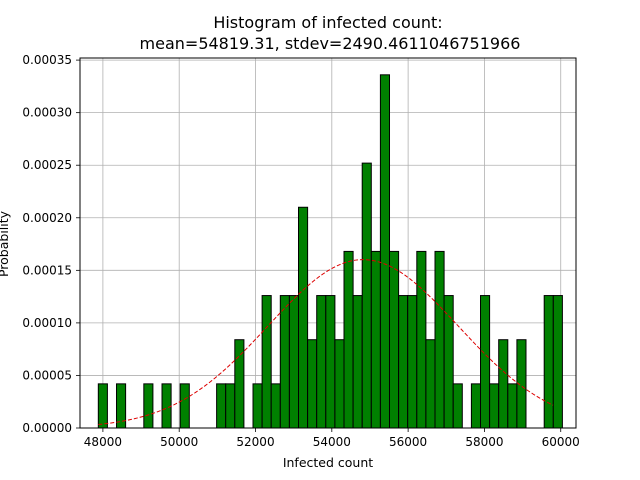 The image size is (640, 480). Describe the element at coordinates (47, 165) in the screenshot. I see `y-tick-label: 0.00025` at that location.